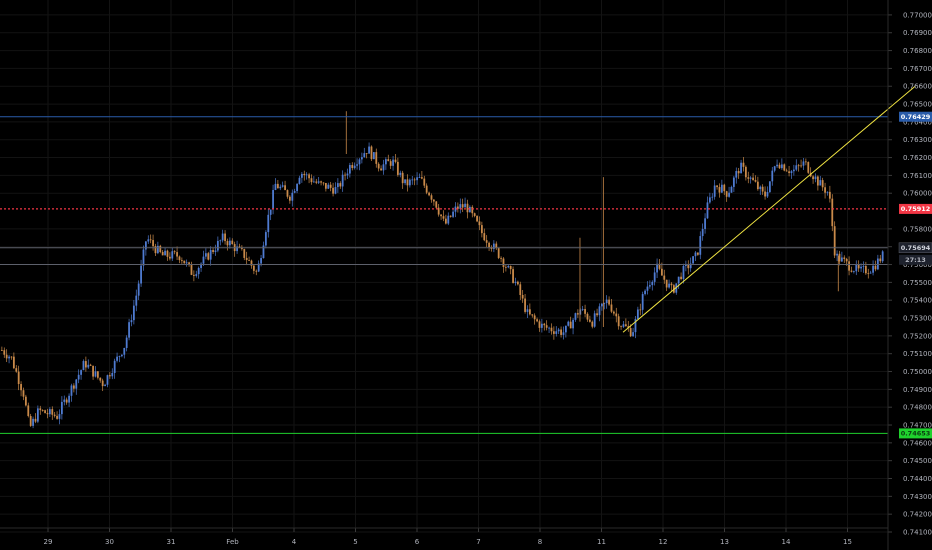  I want to click on x-tick-label: 5, so click(355, 542).